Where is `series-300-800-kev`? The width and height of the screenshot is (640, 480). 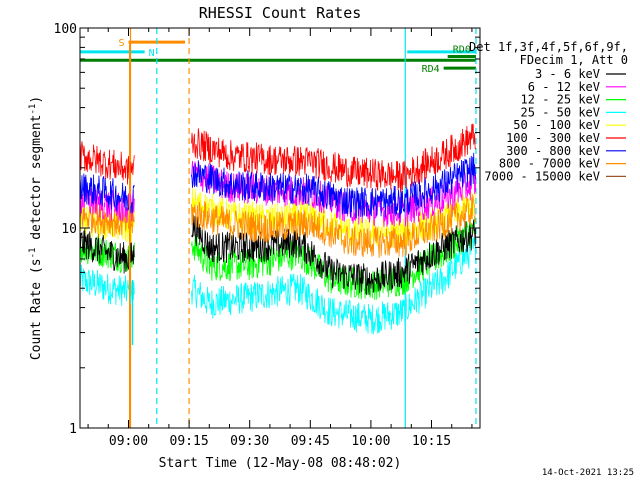 series-300-800-kev is located at coordinates (278, 186).